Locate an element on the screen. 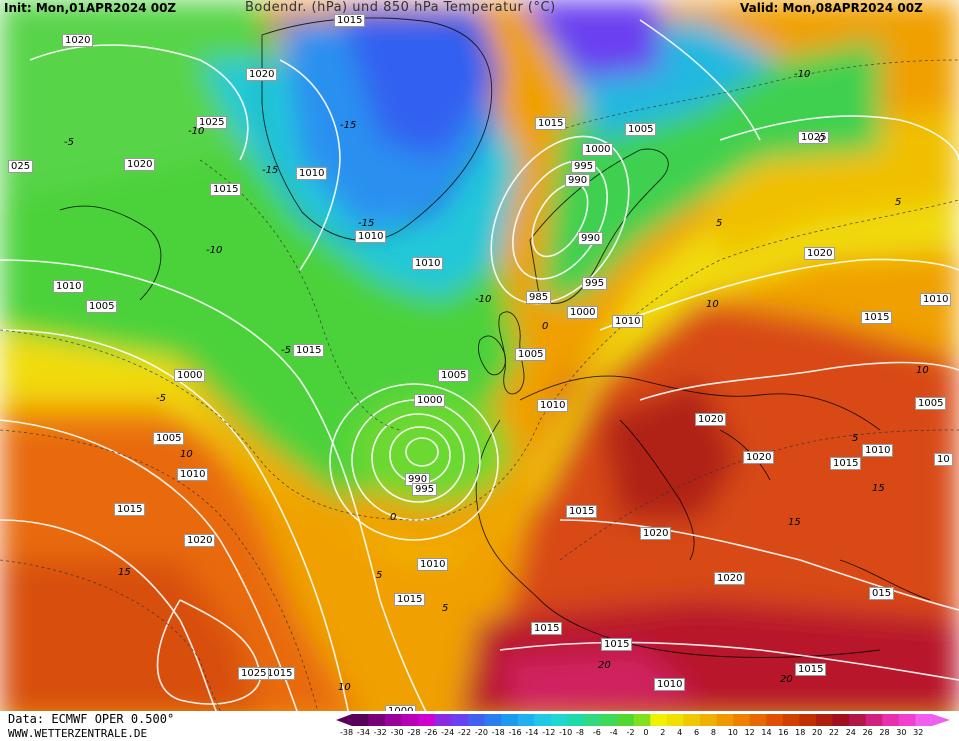  colorbar-tick-label: 6 is located at coordinates (697, 732).